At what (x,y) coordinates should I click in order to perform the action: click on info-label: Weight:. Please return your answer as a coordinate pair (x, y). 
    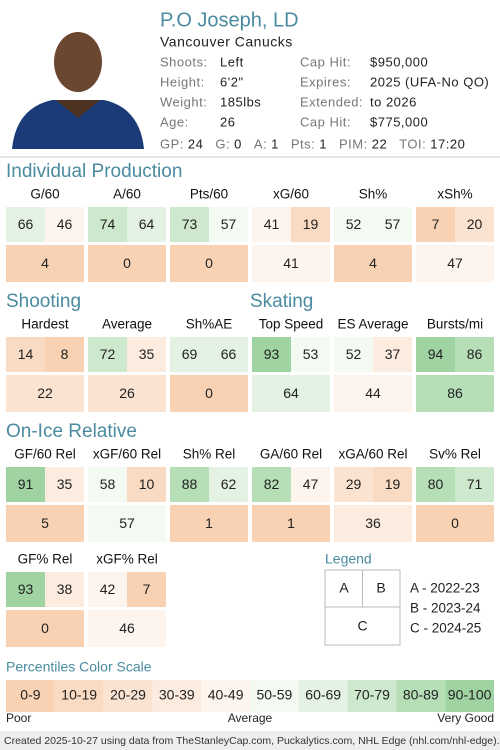
    Looking at the image, I should click on (183, 101).